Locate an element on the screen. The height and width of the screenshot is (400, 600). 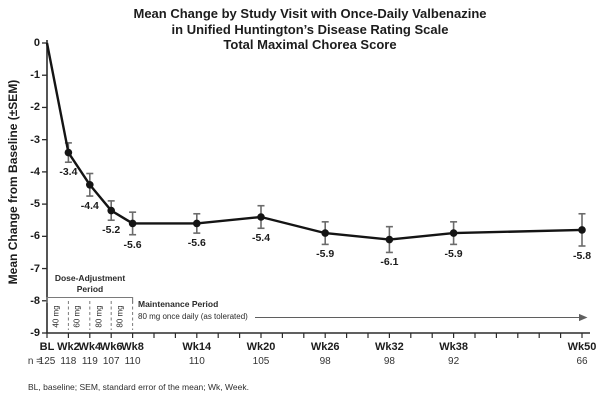
data-point-Wk2 is located at coordinates (68, 152).